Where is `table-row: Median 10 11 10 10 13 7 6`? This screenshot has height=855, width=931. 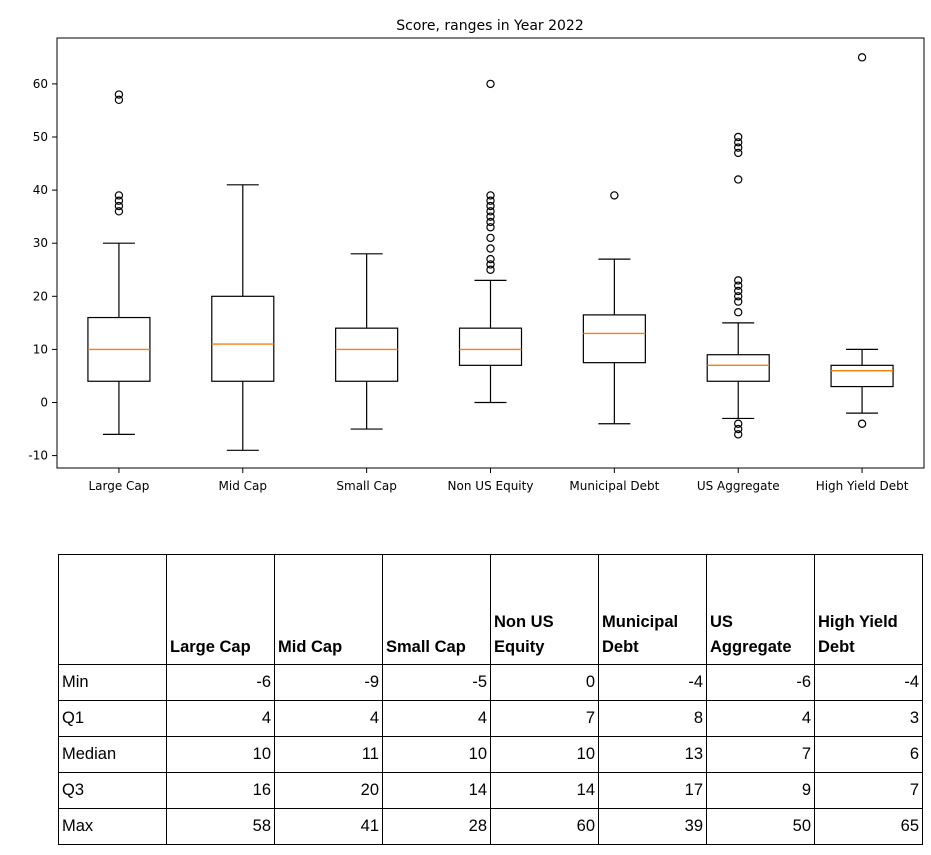 table-row: Median 10 11 10 10 13 7 6 is located at coordinates (490, 754).